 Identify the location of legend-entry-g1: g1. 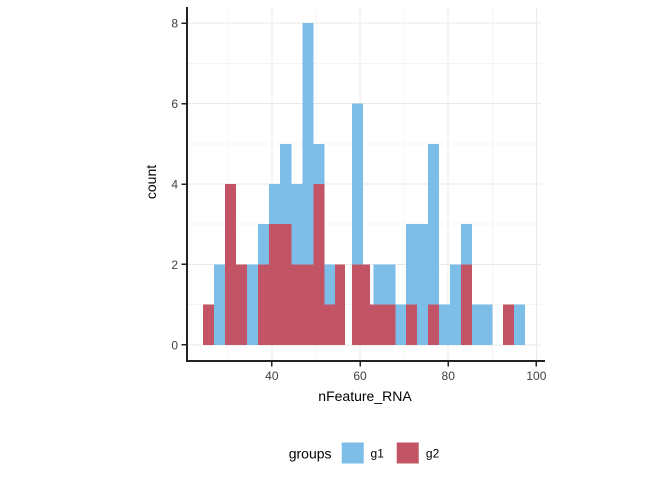
(362, 453).